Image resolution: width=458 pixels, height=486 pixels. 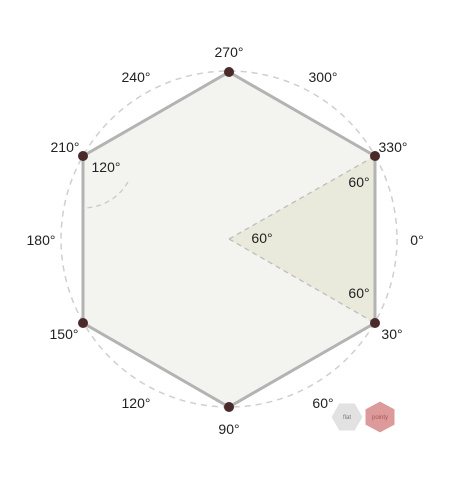 What do you see at coordinates (322, 403) in the screenshot?
I see `outer-label-60: 60°` at bounding box center [322, 403].